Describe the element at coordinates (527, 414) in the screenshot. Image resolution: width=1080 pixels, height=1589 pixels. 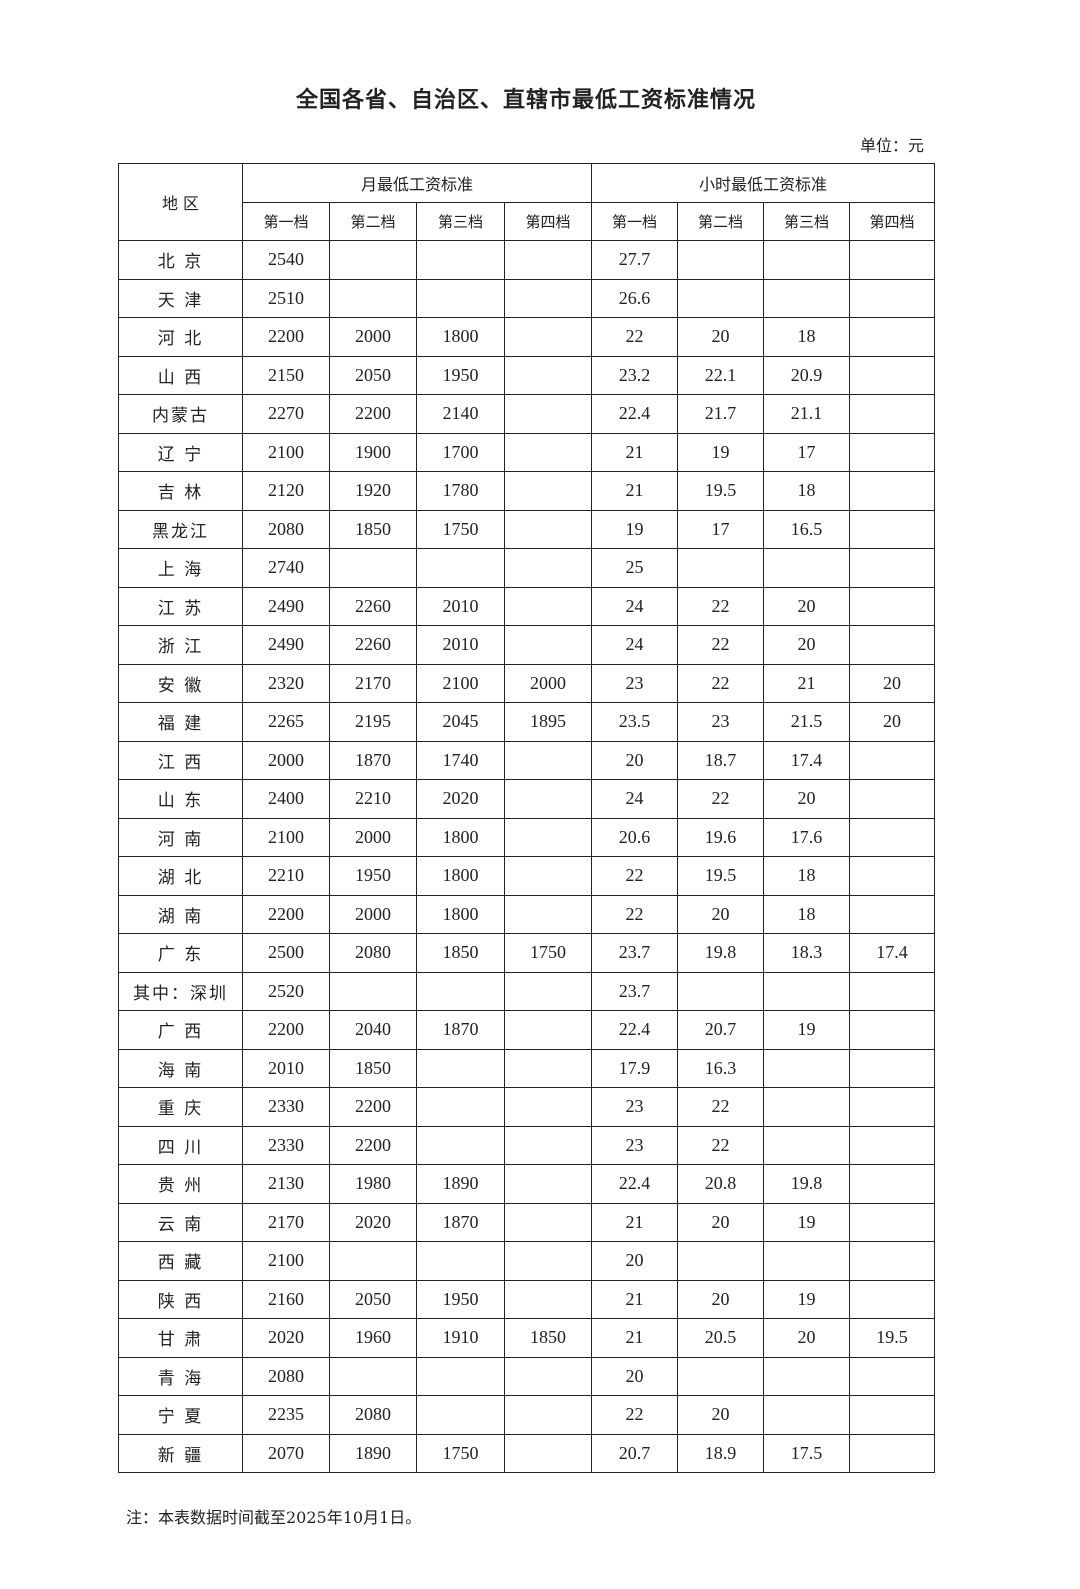
I see `table-row: 内蒙古 2270 2200 2140 22.4 21.7 21.1` at that location.